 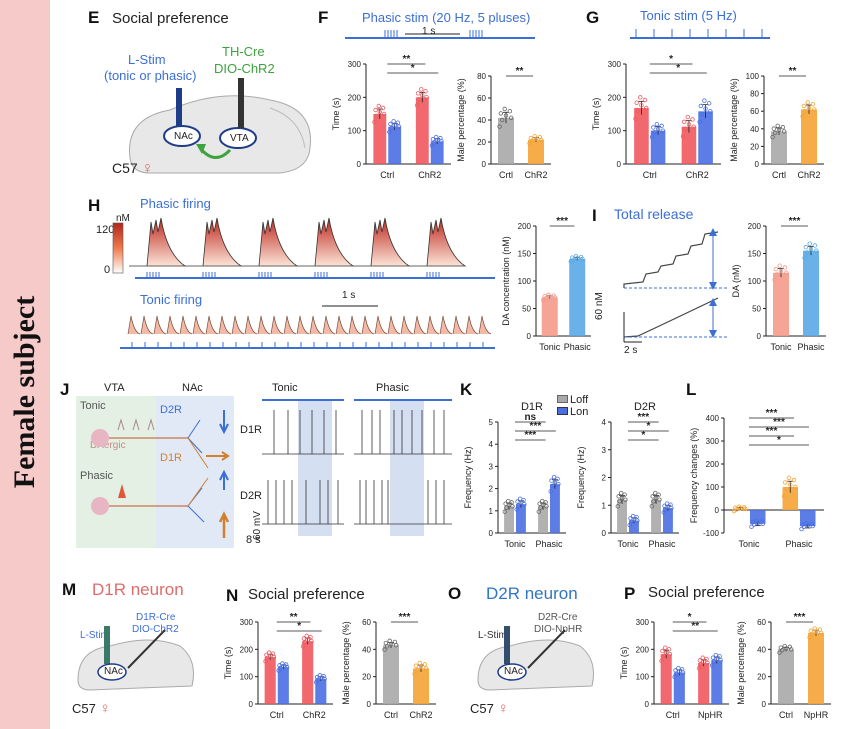 I want to click on female-symbol-icon: ♀, so click(x=147, y=168).